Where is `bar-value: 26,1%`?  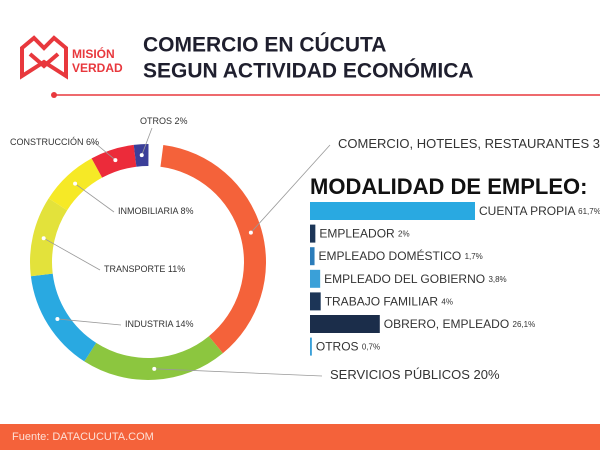 bar-value: 26,1% is located at coordinates (524, 324).